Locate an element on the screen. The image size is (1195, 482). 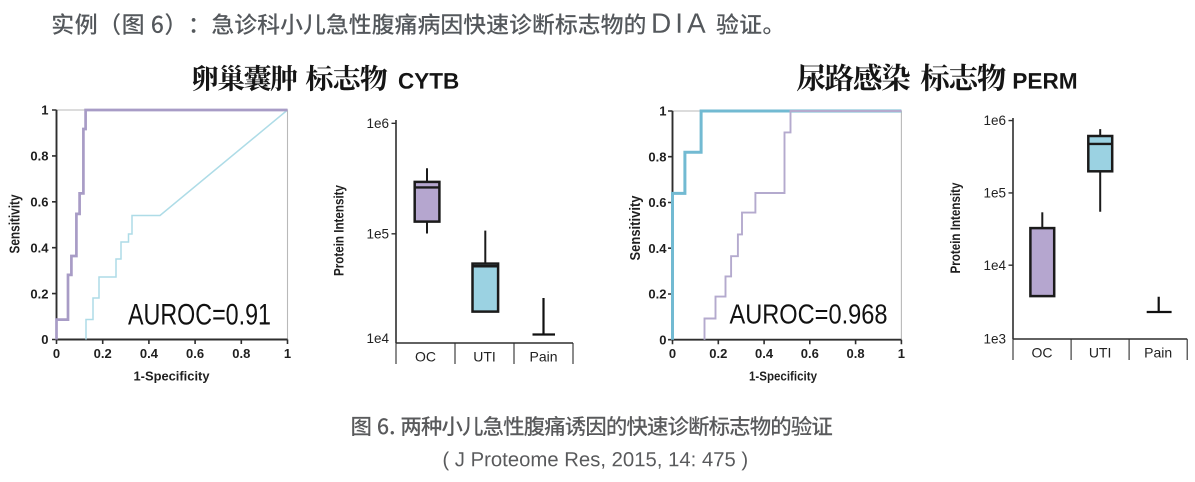
svg-text: AUROC=0.91 is located at coordinates (199, 315).